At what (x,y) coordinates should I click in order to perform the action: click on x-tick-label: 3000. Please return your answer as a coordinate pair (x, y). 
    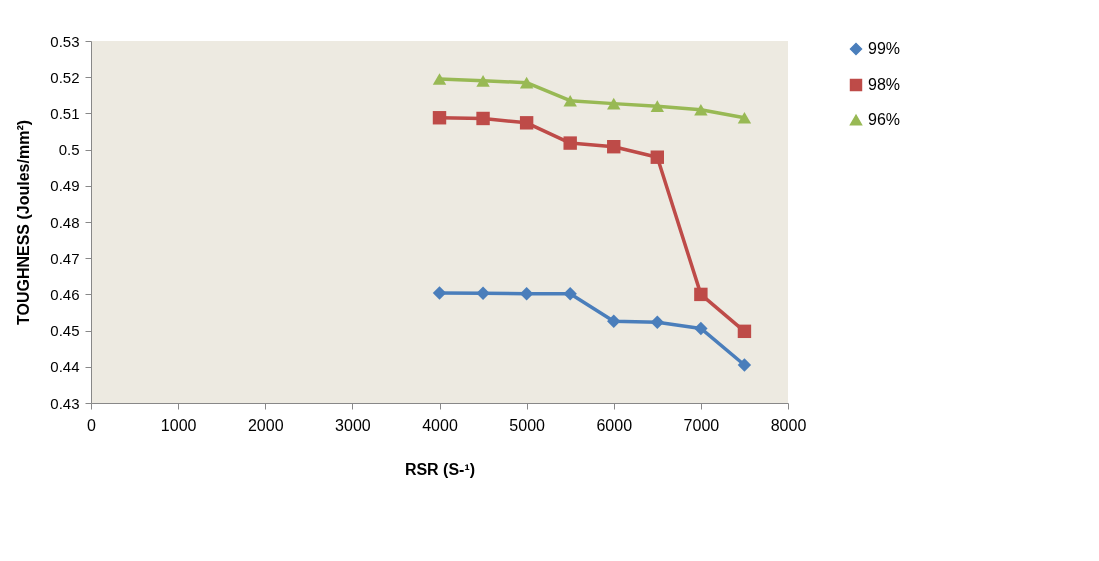
    Looking at the image, I should click on (353, 425).